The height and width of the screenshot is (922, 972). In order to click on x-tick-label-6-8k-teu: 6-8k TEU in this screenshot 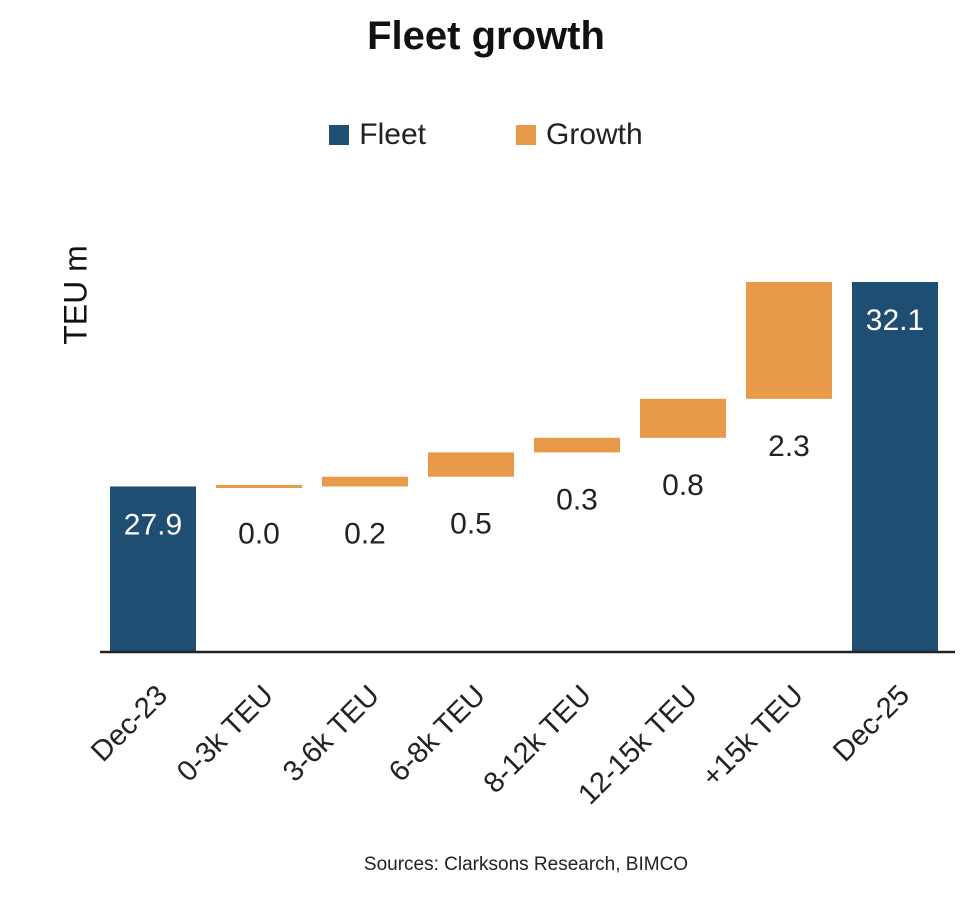, I will do `click(437, 733)`.